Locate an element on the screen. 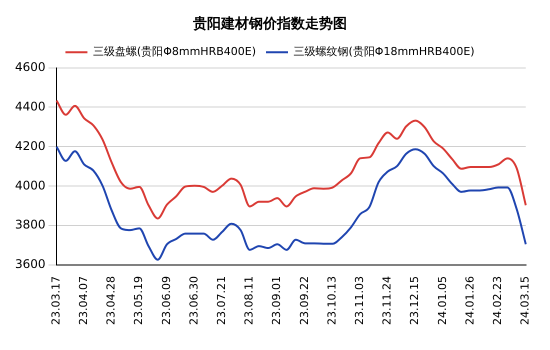  y-tick-label: 4600 is located at coordinates (30, 67).